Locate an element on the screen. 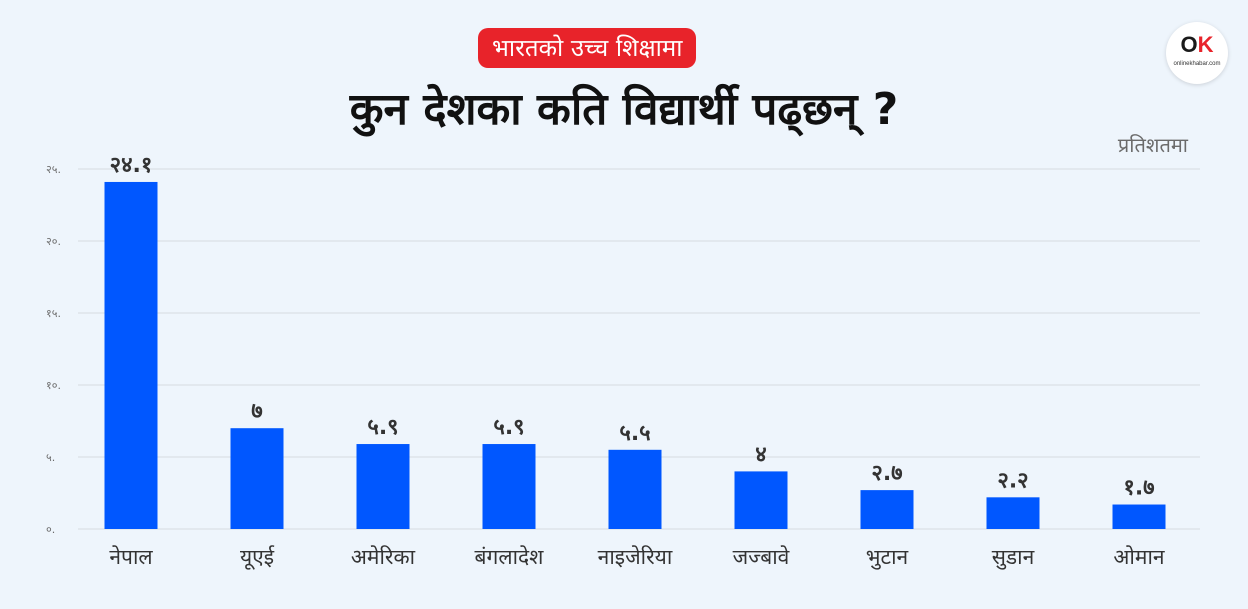 This screenshot has height=609, width=1248. x-tick-label: नेपाल is located at coordinates (131, 557).